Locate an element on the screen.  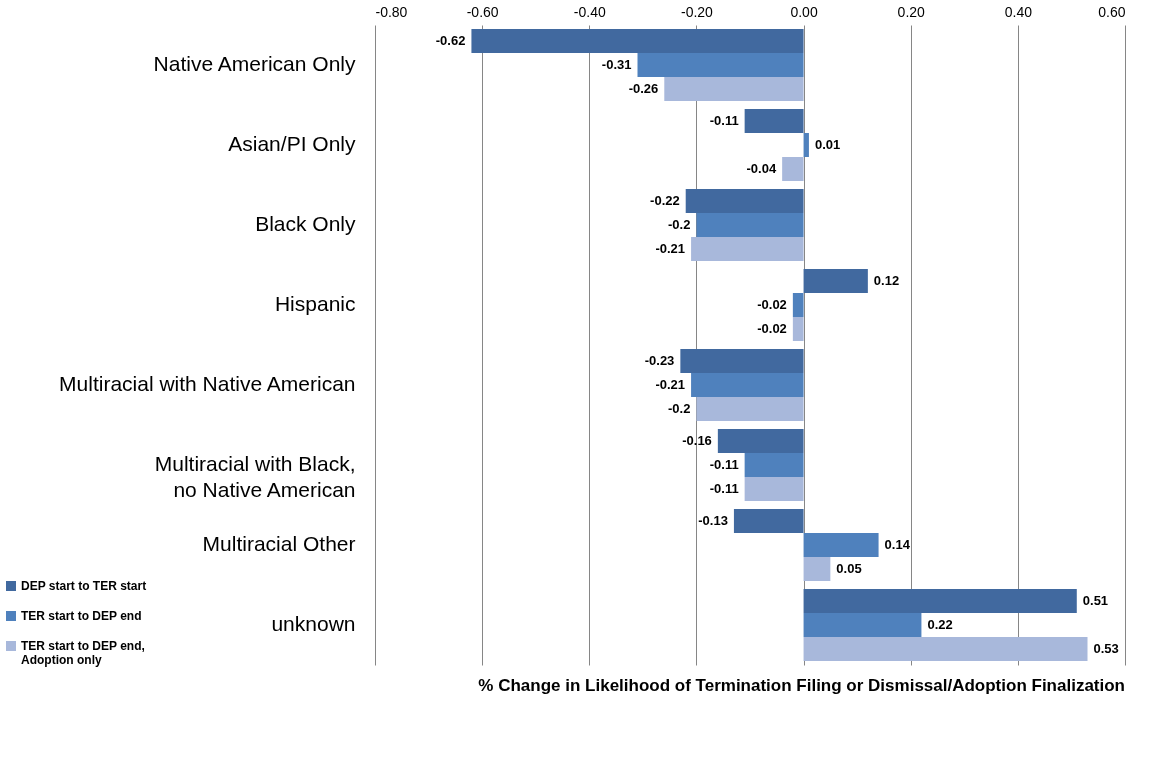
x-axis-title: % Change in Likelihood of Termination Filing or Dismissal/Adoption Finalization is located at coordinates (801, 685).